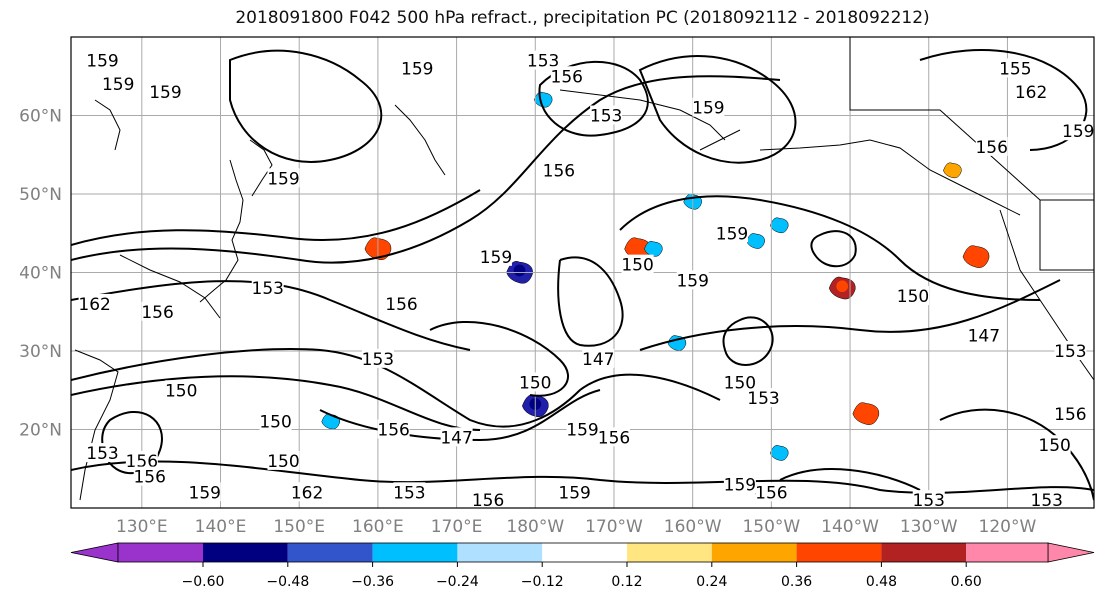 This screenshot has width=1105, height=601. I want to click on colorbar-label: −0.60, so click(203, 582).